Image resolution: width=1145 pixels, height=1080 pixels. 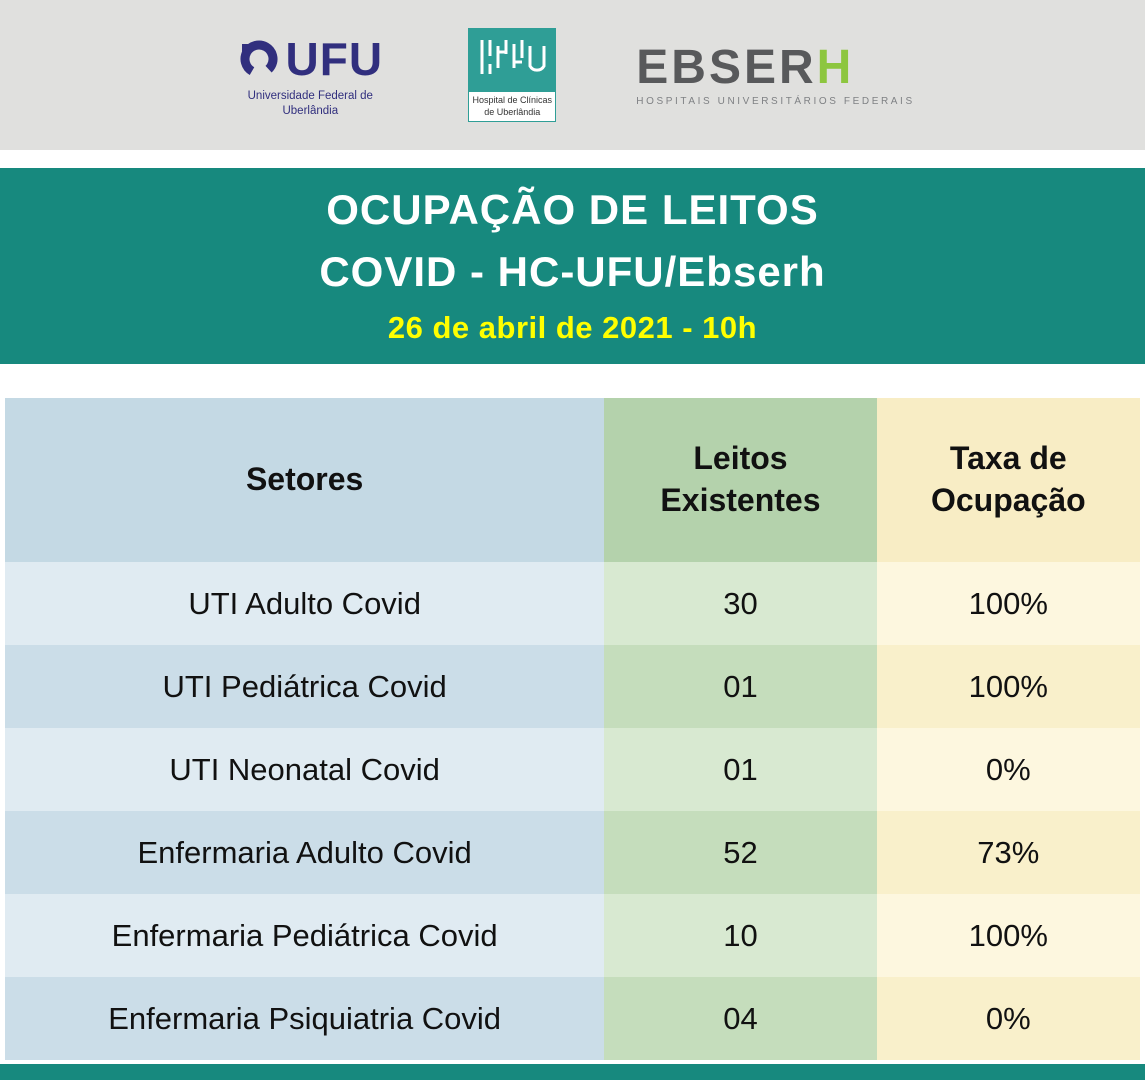 I want to click on column-header-setores: Setores, so click(x=305, y=480).